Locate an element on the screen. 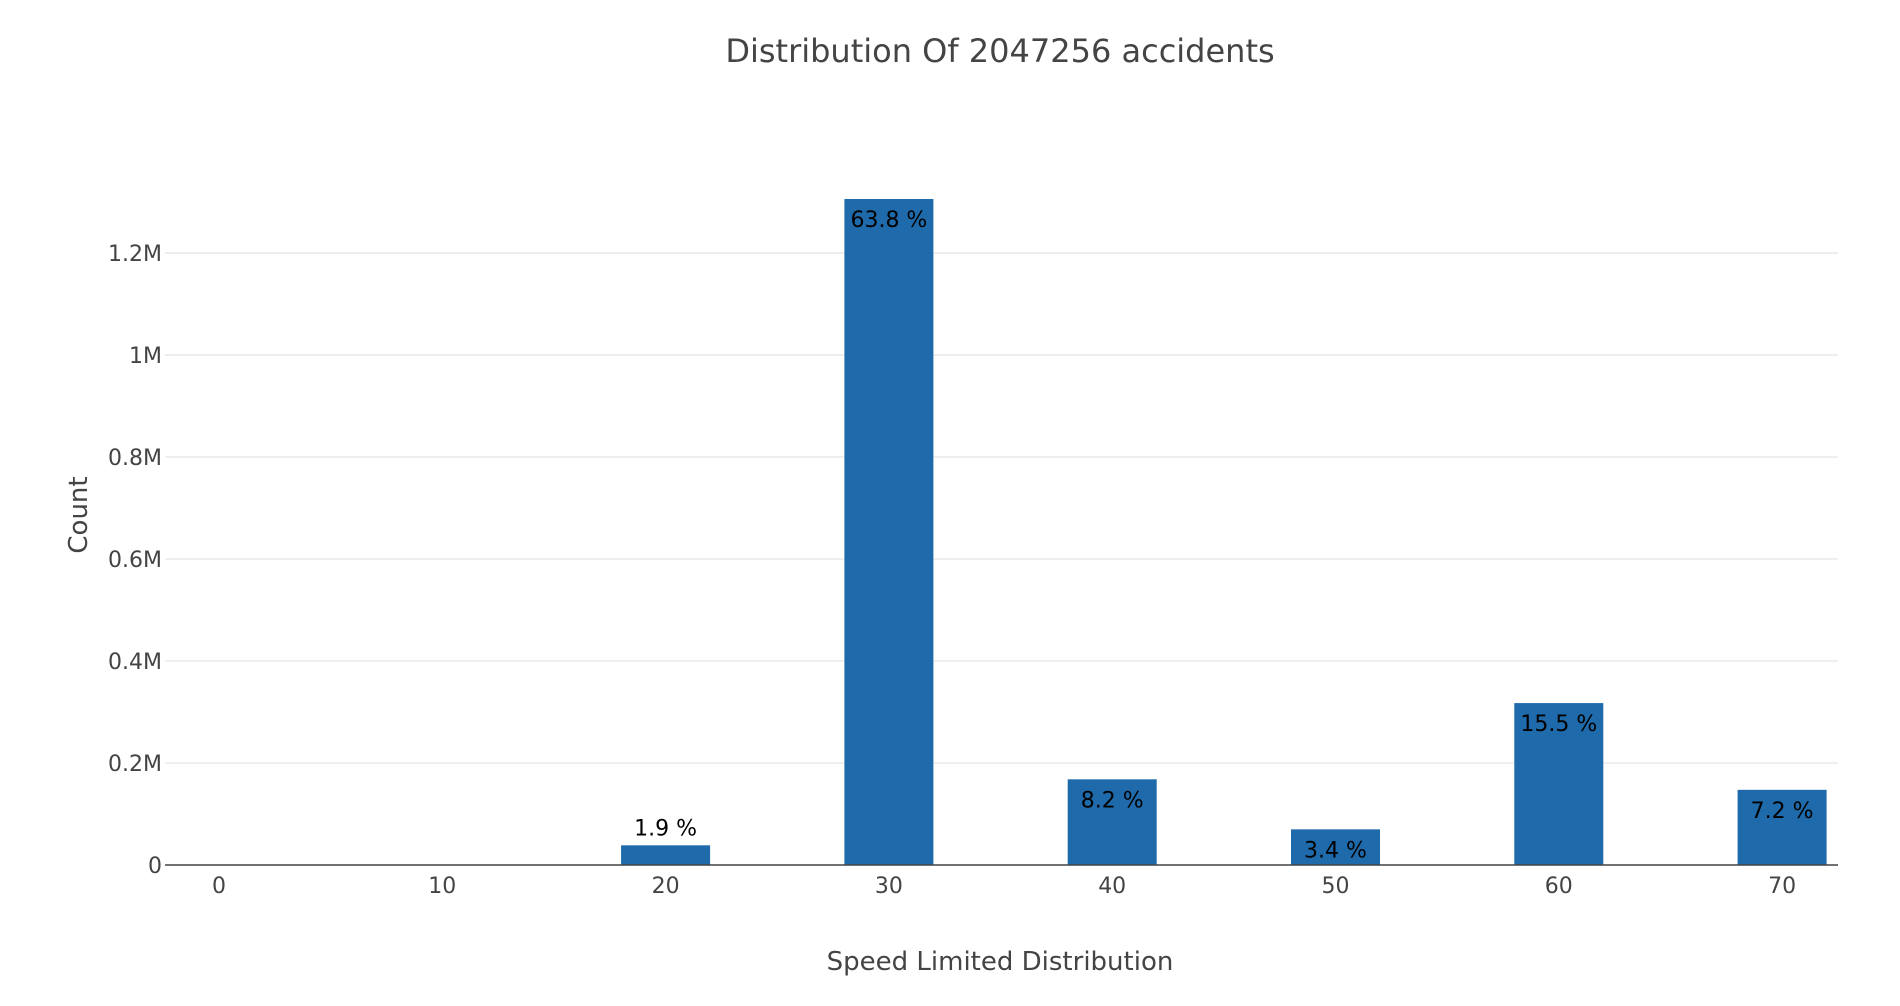  x-tick-label: 60 is located at coordinates (1559, 886).